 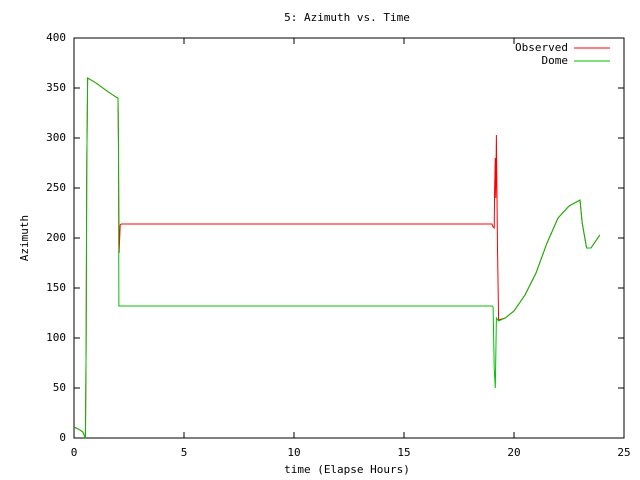 What do you see at coordinates (56, 137) in the screenshot?
I see `y-tick-label: 300` at bounding box center [56, 137].